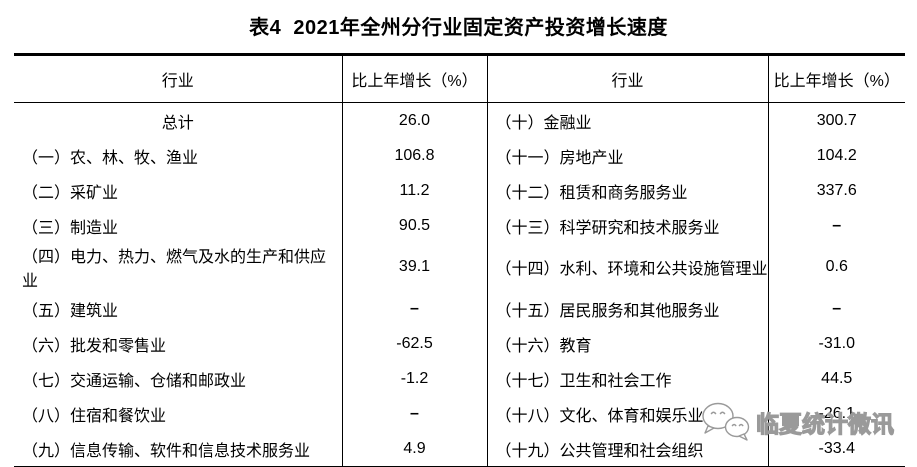  What do you see at coordinates (628, 120) in the screenshot?
I see `industry-cell: （十）金融业` at bounding box center [628, 120].